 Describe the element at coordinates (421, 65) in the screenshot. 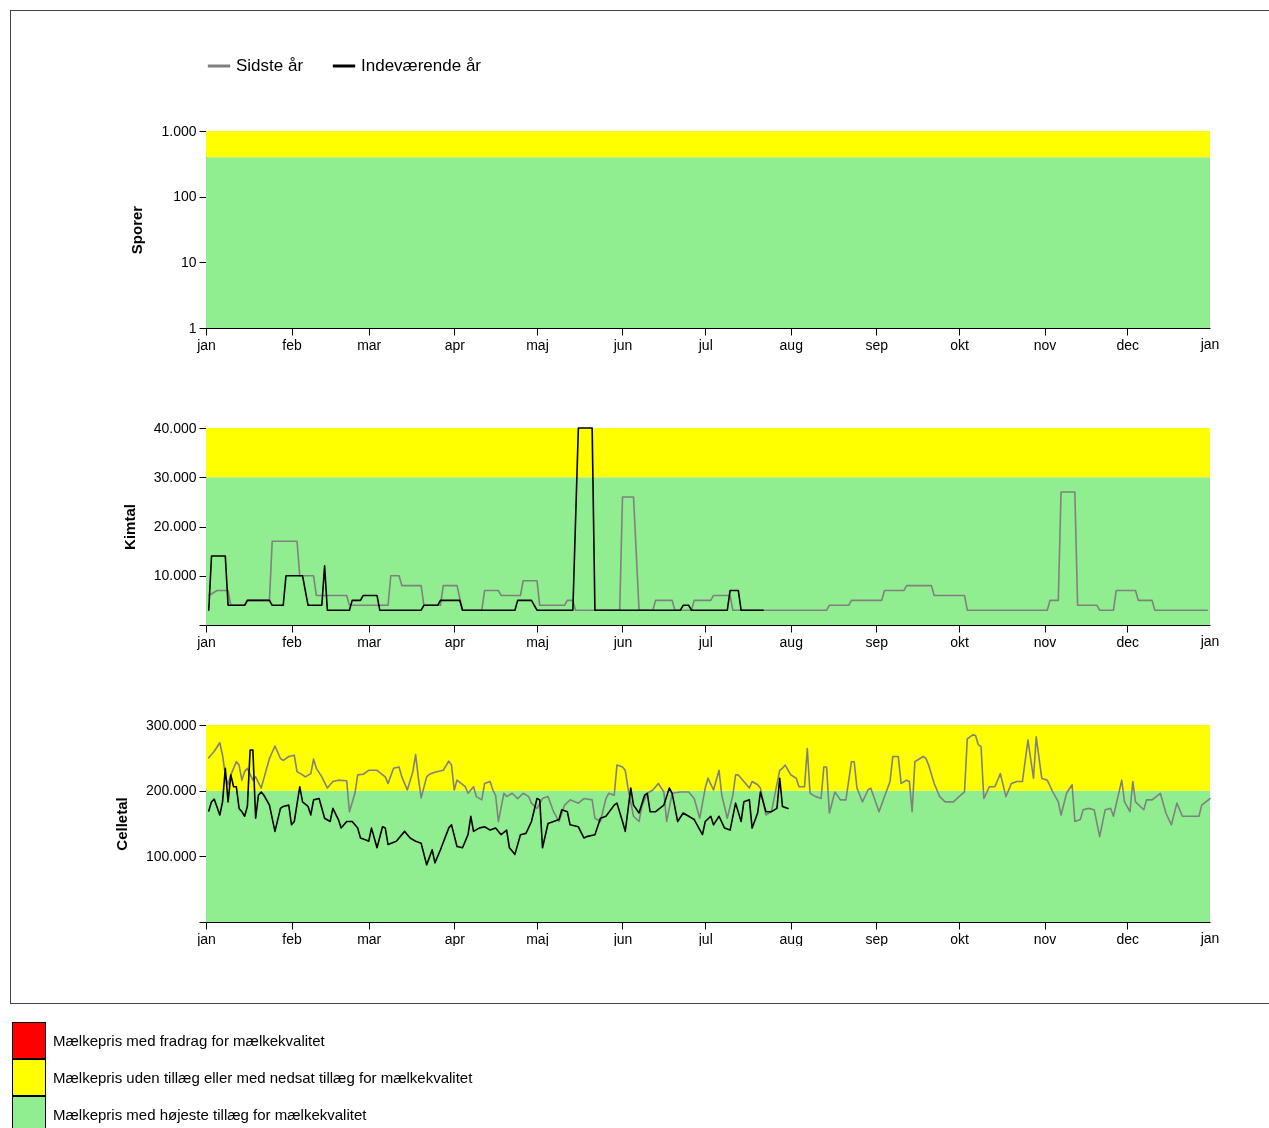

I see `legend-label: Indeværende år` at that location.